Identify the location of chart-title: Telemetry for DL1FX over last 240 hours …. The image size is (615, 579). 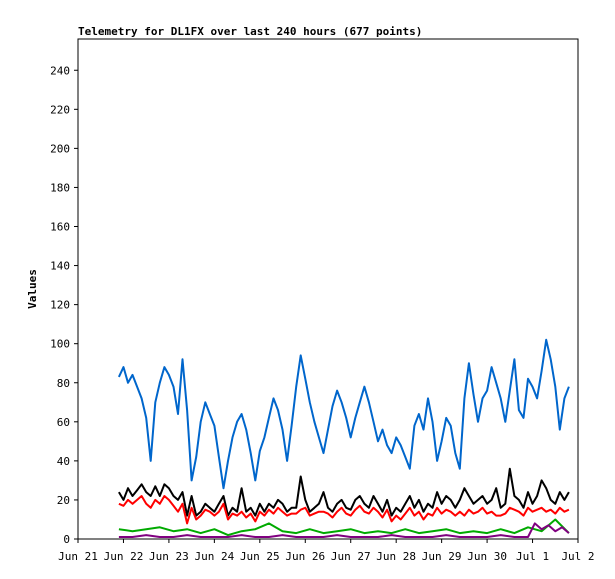
(250, 31).